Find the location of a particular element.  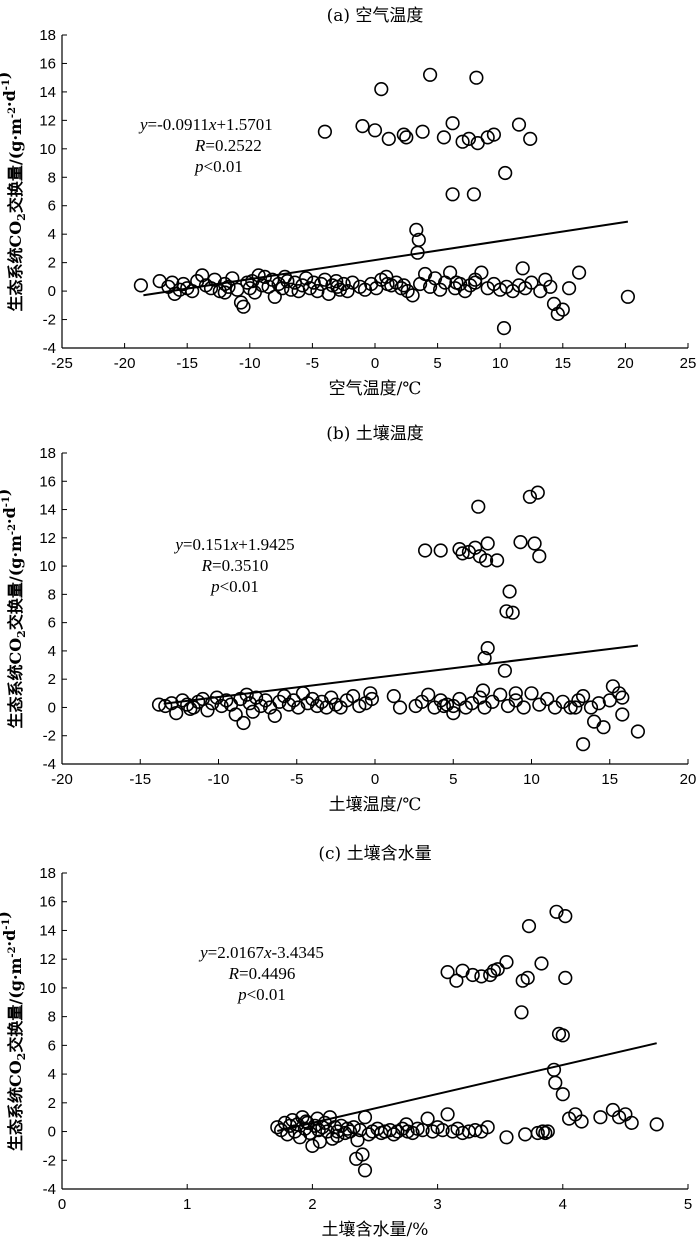

y-tick-label: 8 is located at coordinates (52, 177).